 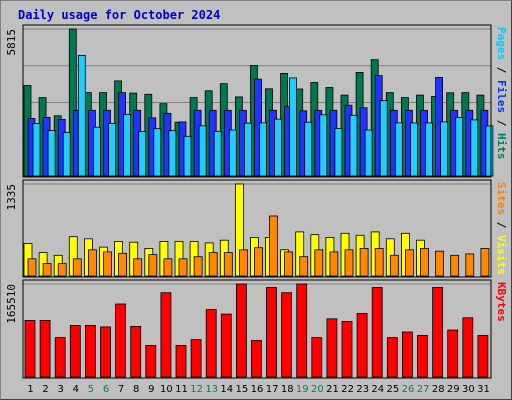 I want to click on panel-hits-files-pages-max-label: 5815, so click(x=11, y=42).